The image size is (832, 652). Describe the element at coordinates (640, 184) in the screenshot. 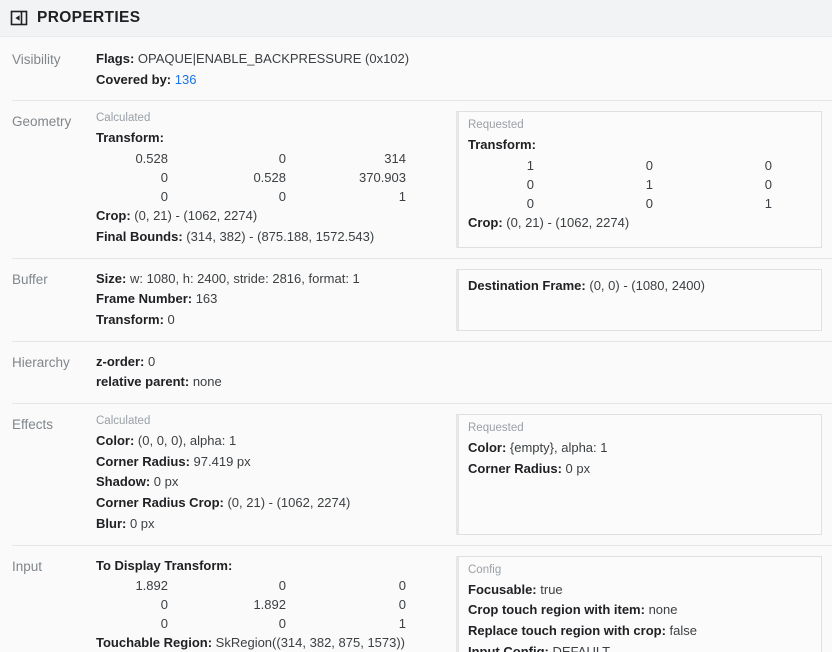

I see `transform-matrix: 1 0 0 0 1 0 0 0 1` at that location.